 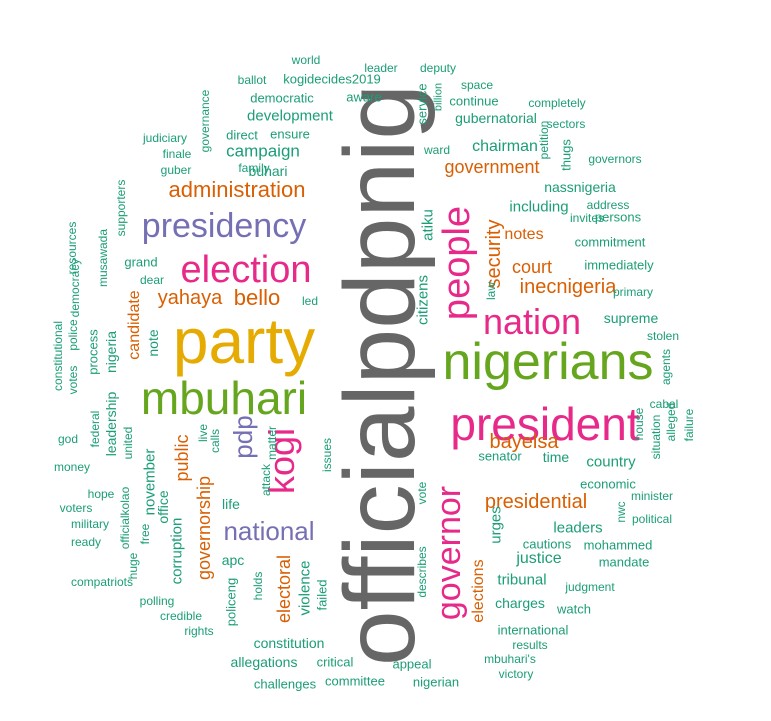 What do you see at coordinates (608, 205) in the screenshot?
I see `word-126: address` at bounding box center [608, 205].